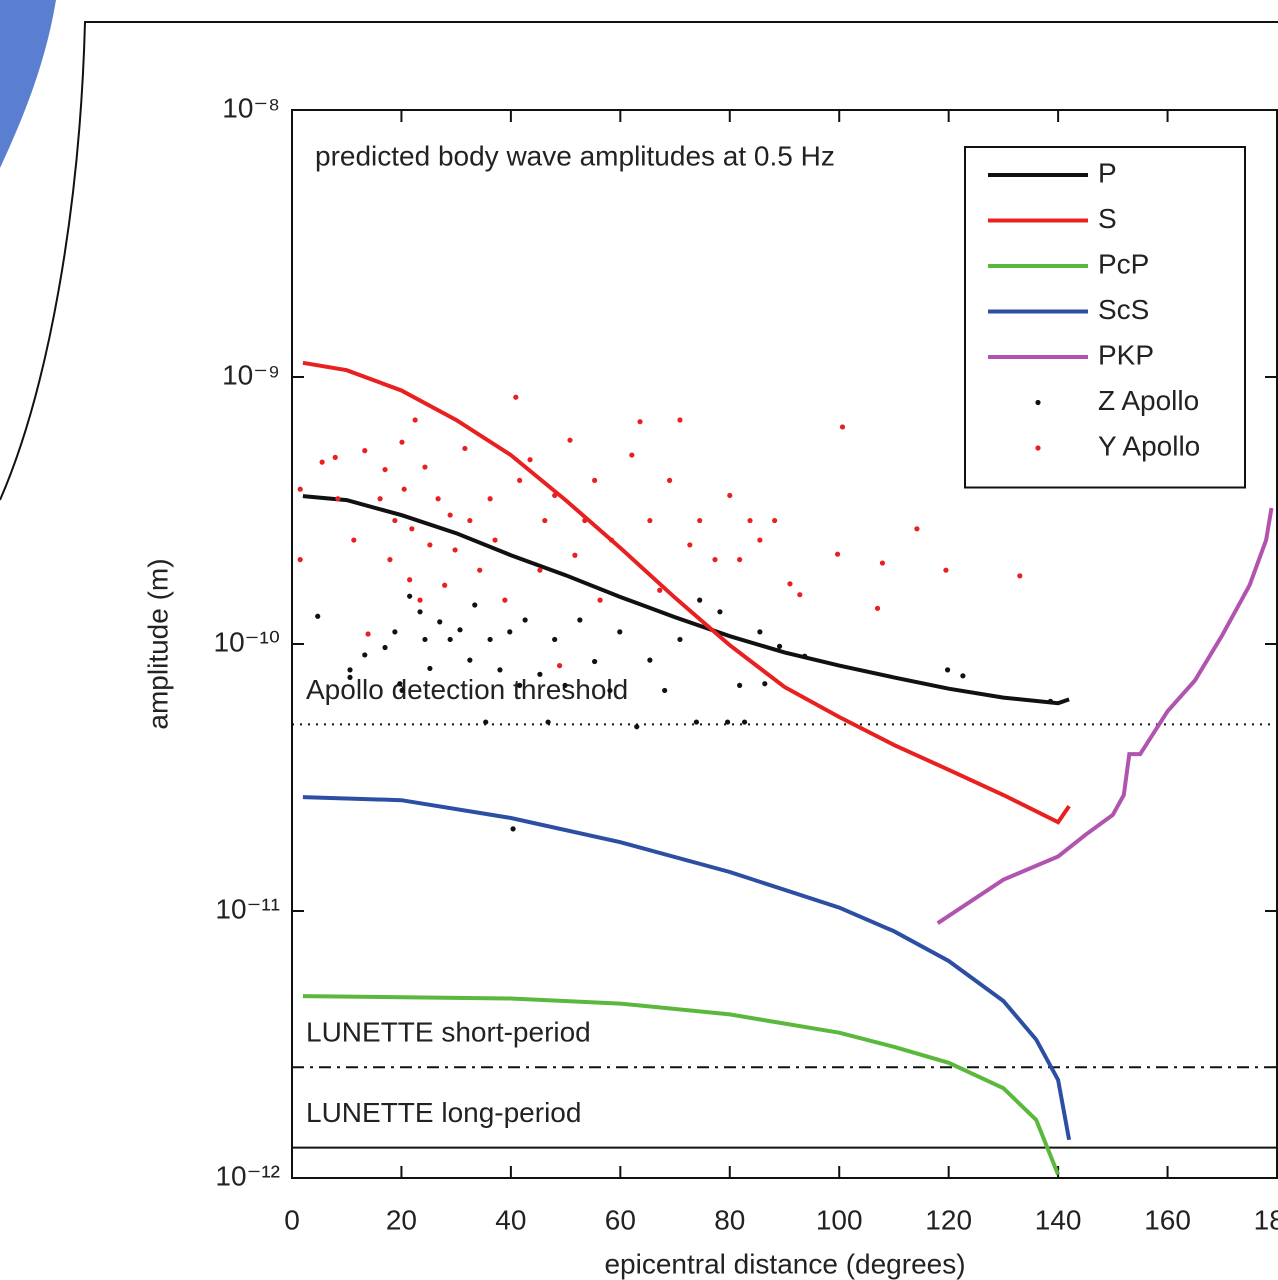 This screenshot has width=1278, height=1280. I want to click on x-tick-label: 160, so click(1167, 1219).